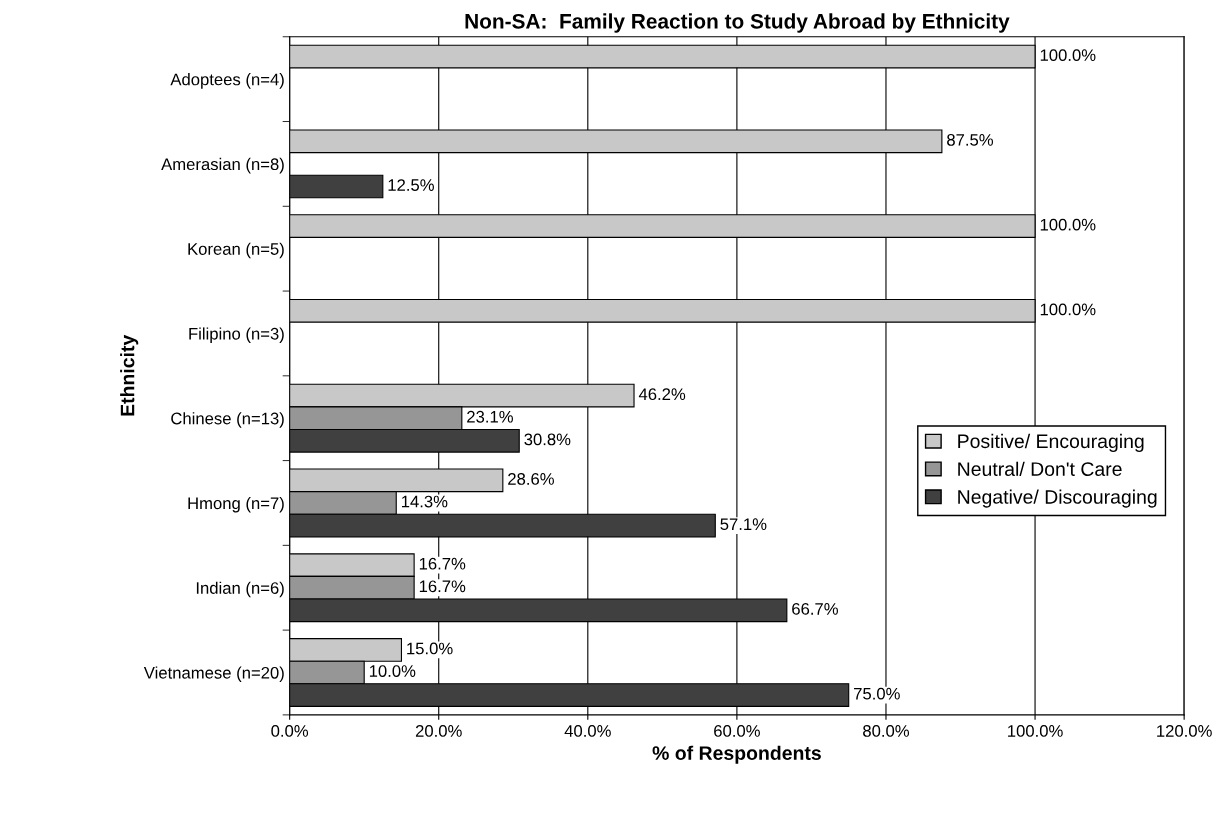 The image size is (1217, 817). What do you see at coordinates (336, 186) in the screenshot?
I see `bar` at bounding box center [336, 186].